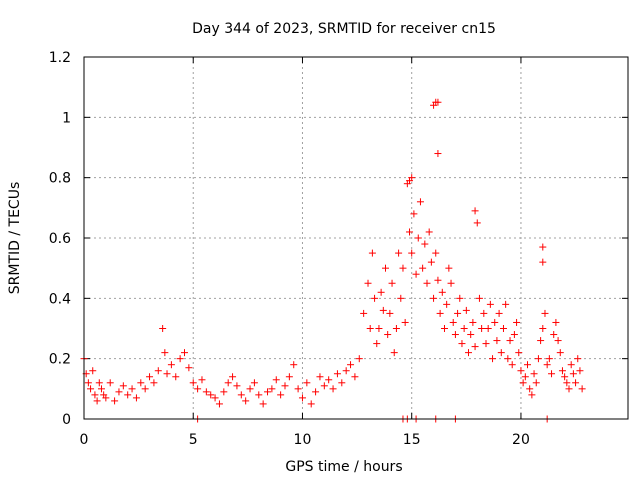  What do you see at coordinates (66, 420) in the screenshot?
I see `y-tick-label: 0` at bounding box center [66, 420].